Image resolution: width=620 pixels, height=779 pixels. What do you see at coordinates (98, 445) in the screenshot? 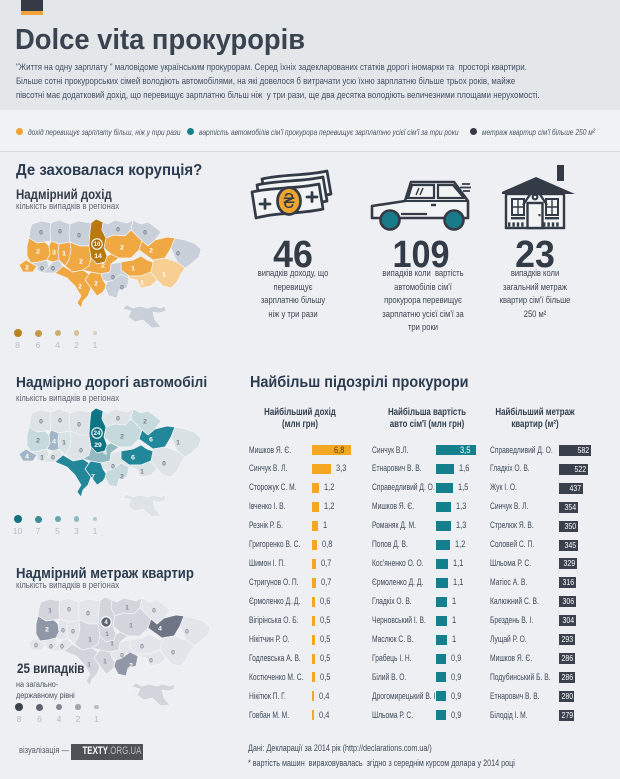
I see `svg-text: 29` at bounding box center [98, 445].